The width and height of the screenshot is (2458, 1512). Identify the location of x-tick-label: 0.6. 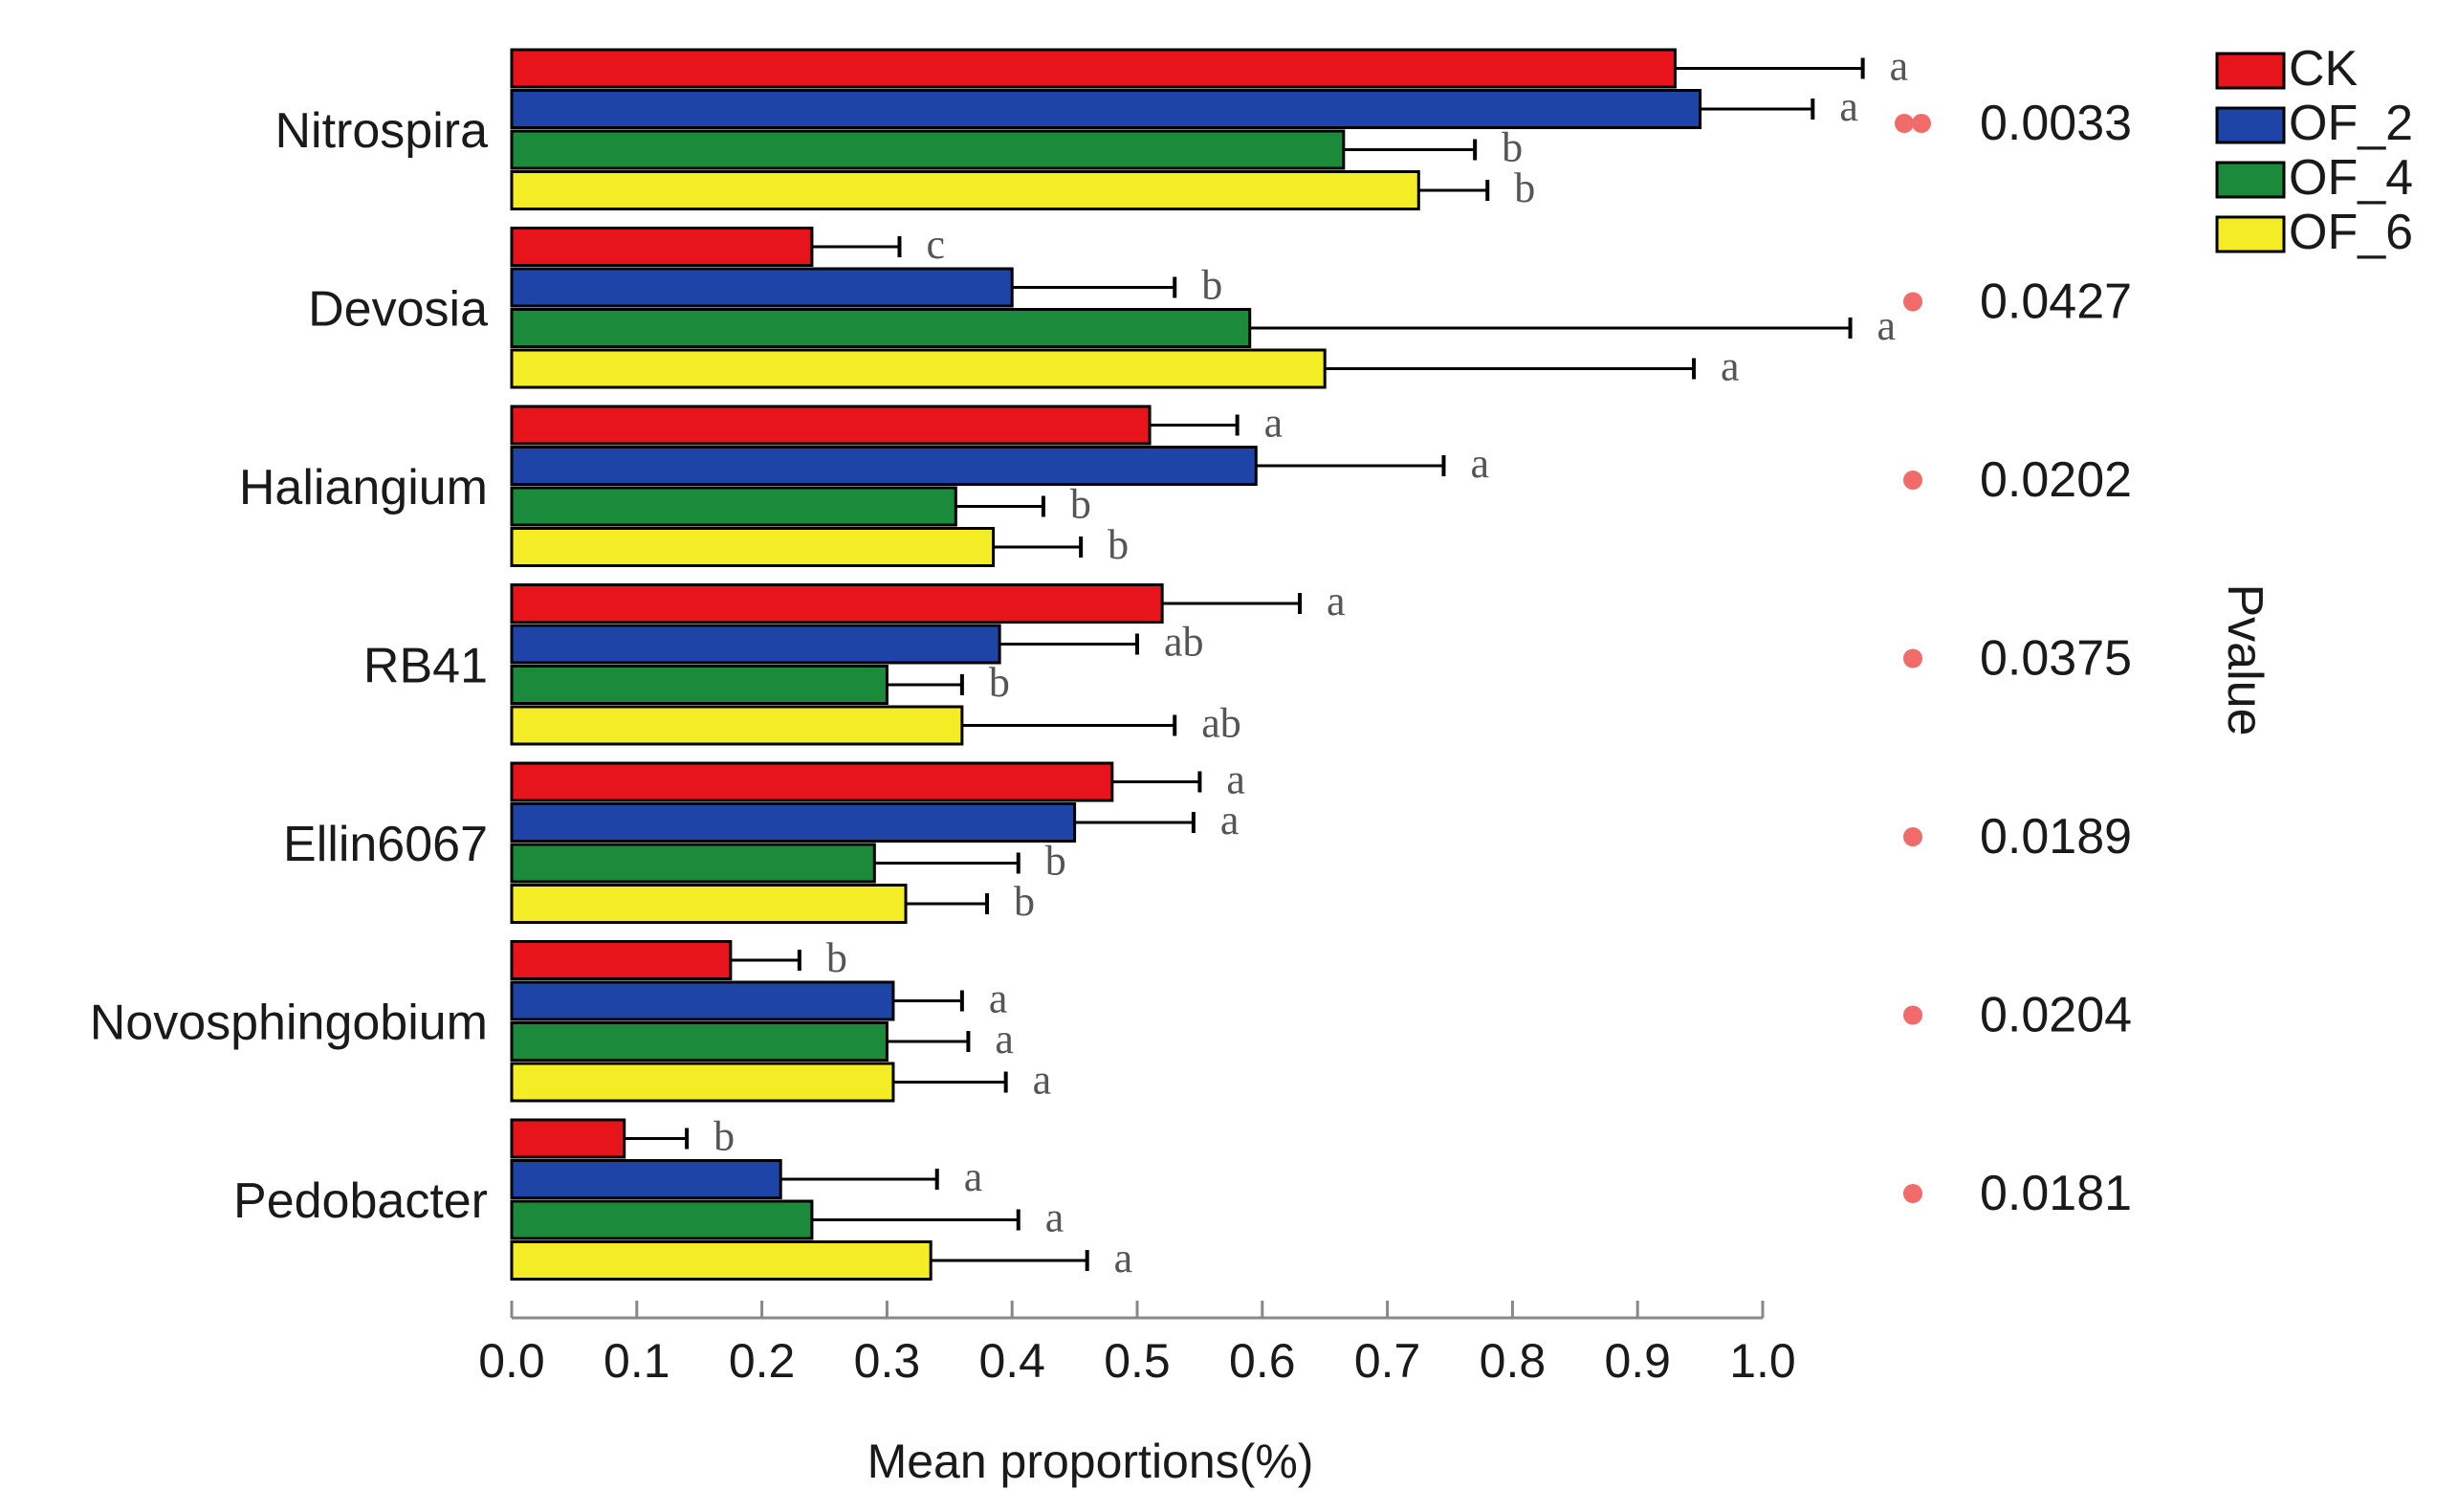
(1263, 1361).